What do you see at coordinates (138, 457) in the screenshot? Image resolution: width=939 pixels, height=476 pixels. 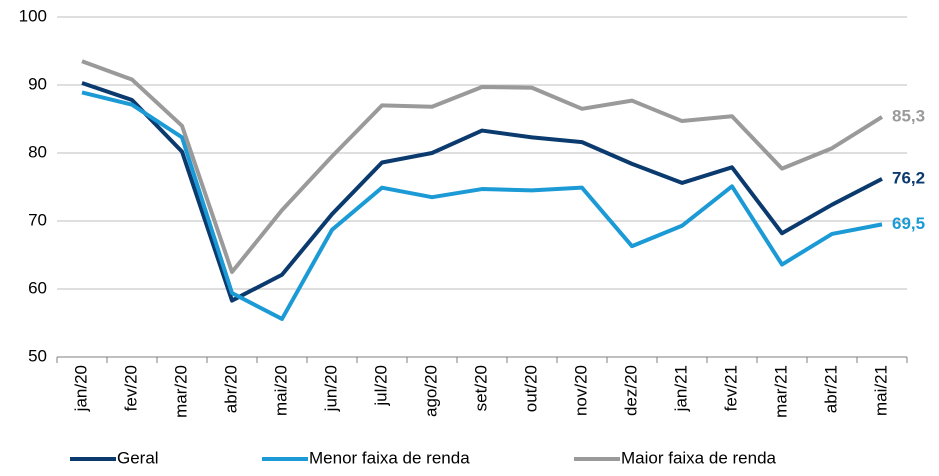 I see `legend-label: Geral` at bounding box center [138, 457].